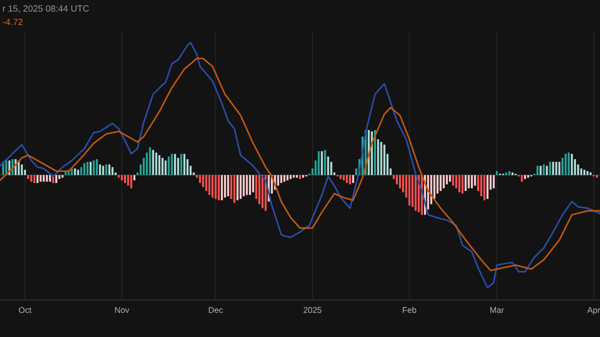  Describe the element at coordinates (497, 310) in the screenshot. I see `x-tick-label: Mar` at that location.